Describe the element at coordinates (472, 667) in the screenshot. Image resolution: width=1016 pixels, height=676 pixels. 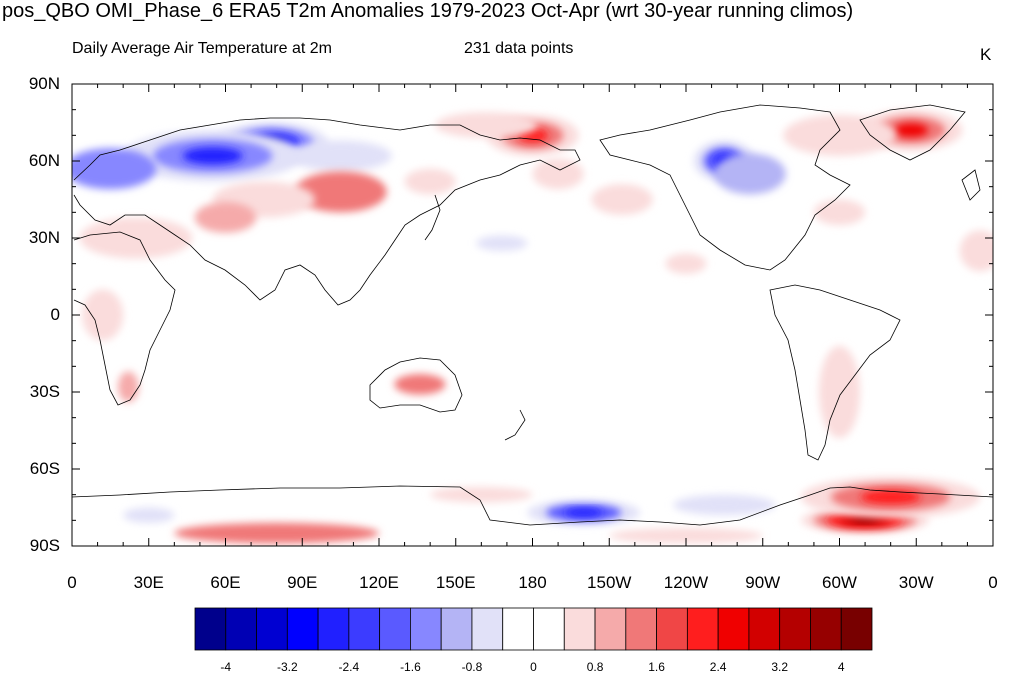
I see `colorbar-tick-label: -0.8` at that location.